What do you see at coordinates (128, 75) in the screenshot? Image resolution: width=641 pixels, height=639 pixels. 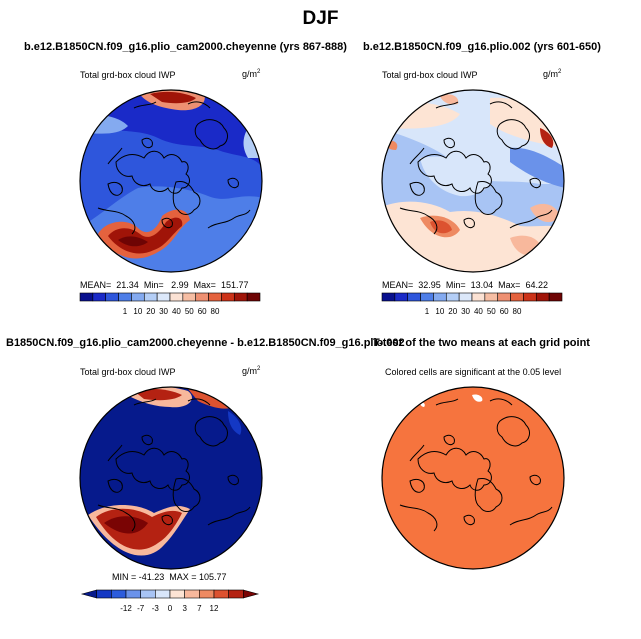 I see `panel-1-subtitle: Total grd-box cloud IWP` at bounding box center [128, 75].